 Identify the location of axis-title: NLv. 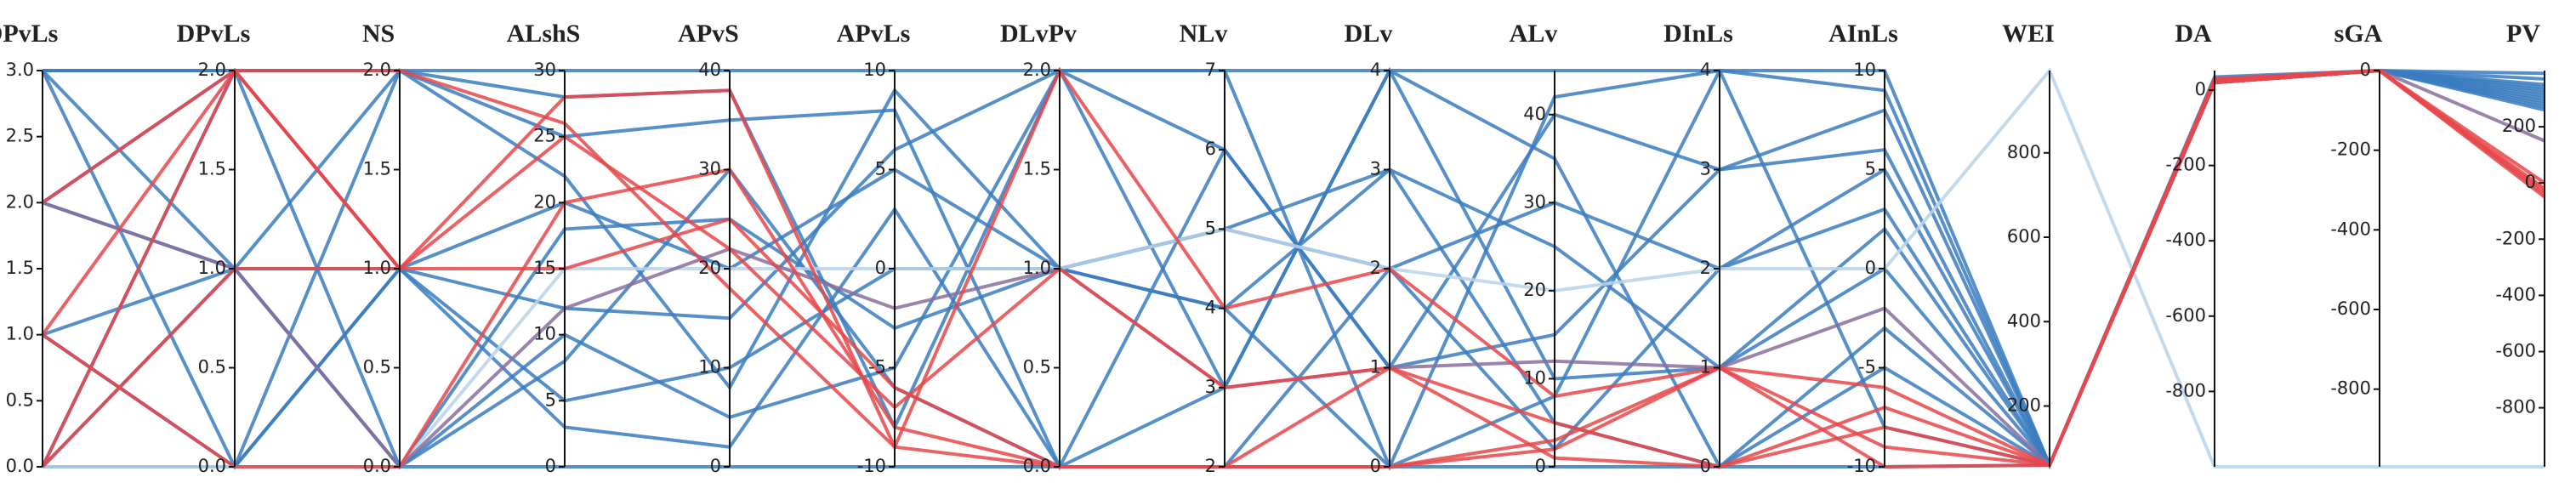
(1204, 34).